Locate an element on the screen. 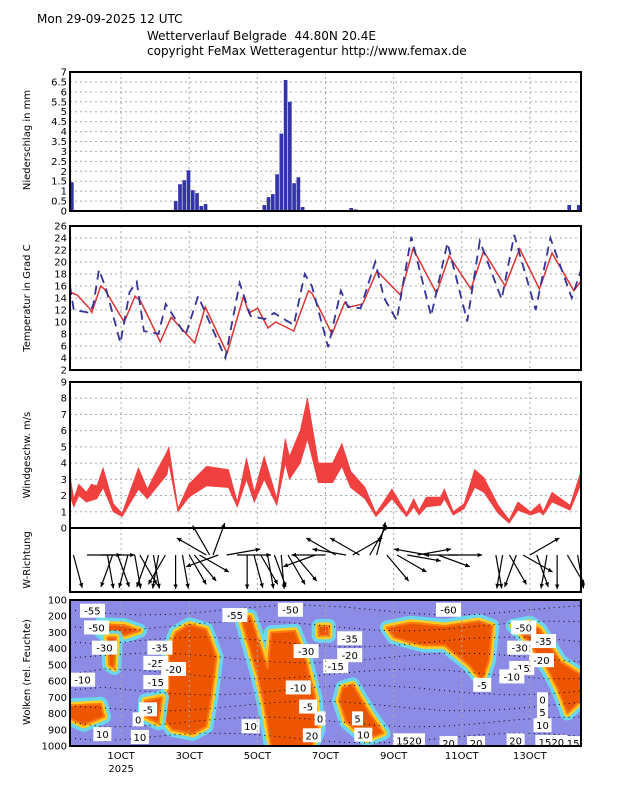  x-tick-label: 9OCT is located at coordinates (394, 756).